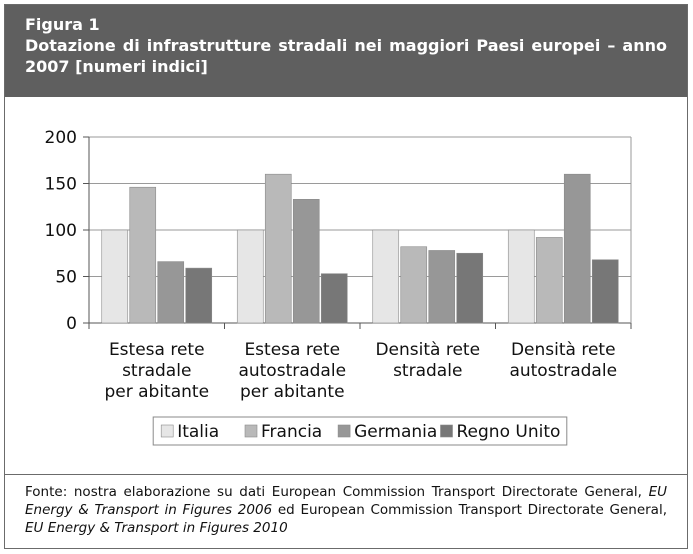 The width and height of the screenshot is (693, 554). What do you see at coordinates (66, 278) in the screenshot?
I see `y-tick-label-50: 50` at bounding box center [66, 278].